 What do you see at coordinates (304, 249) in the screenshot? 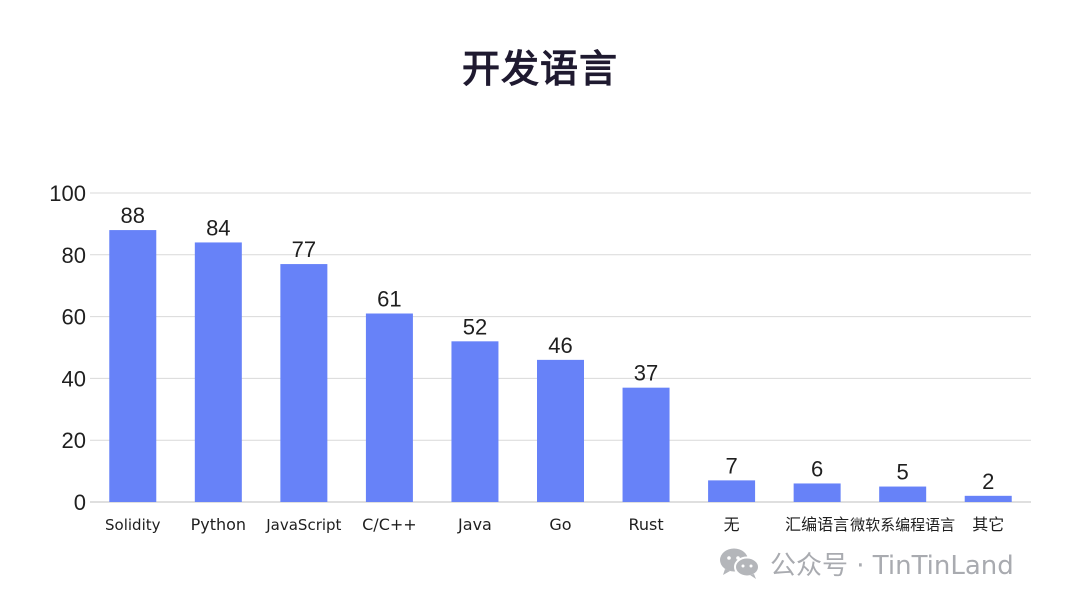
I see `data-label: 77` at bounding box center [304, 249].